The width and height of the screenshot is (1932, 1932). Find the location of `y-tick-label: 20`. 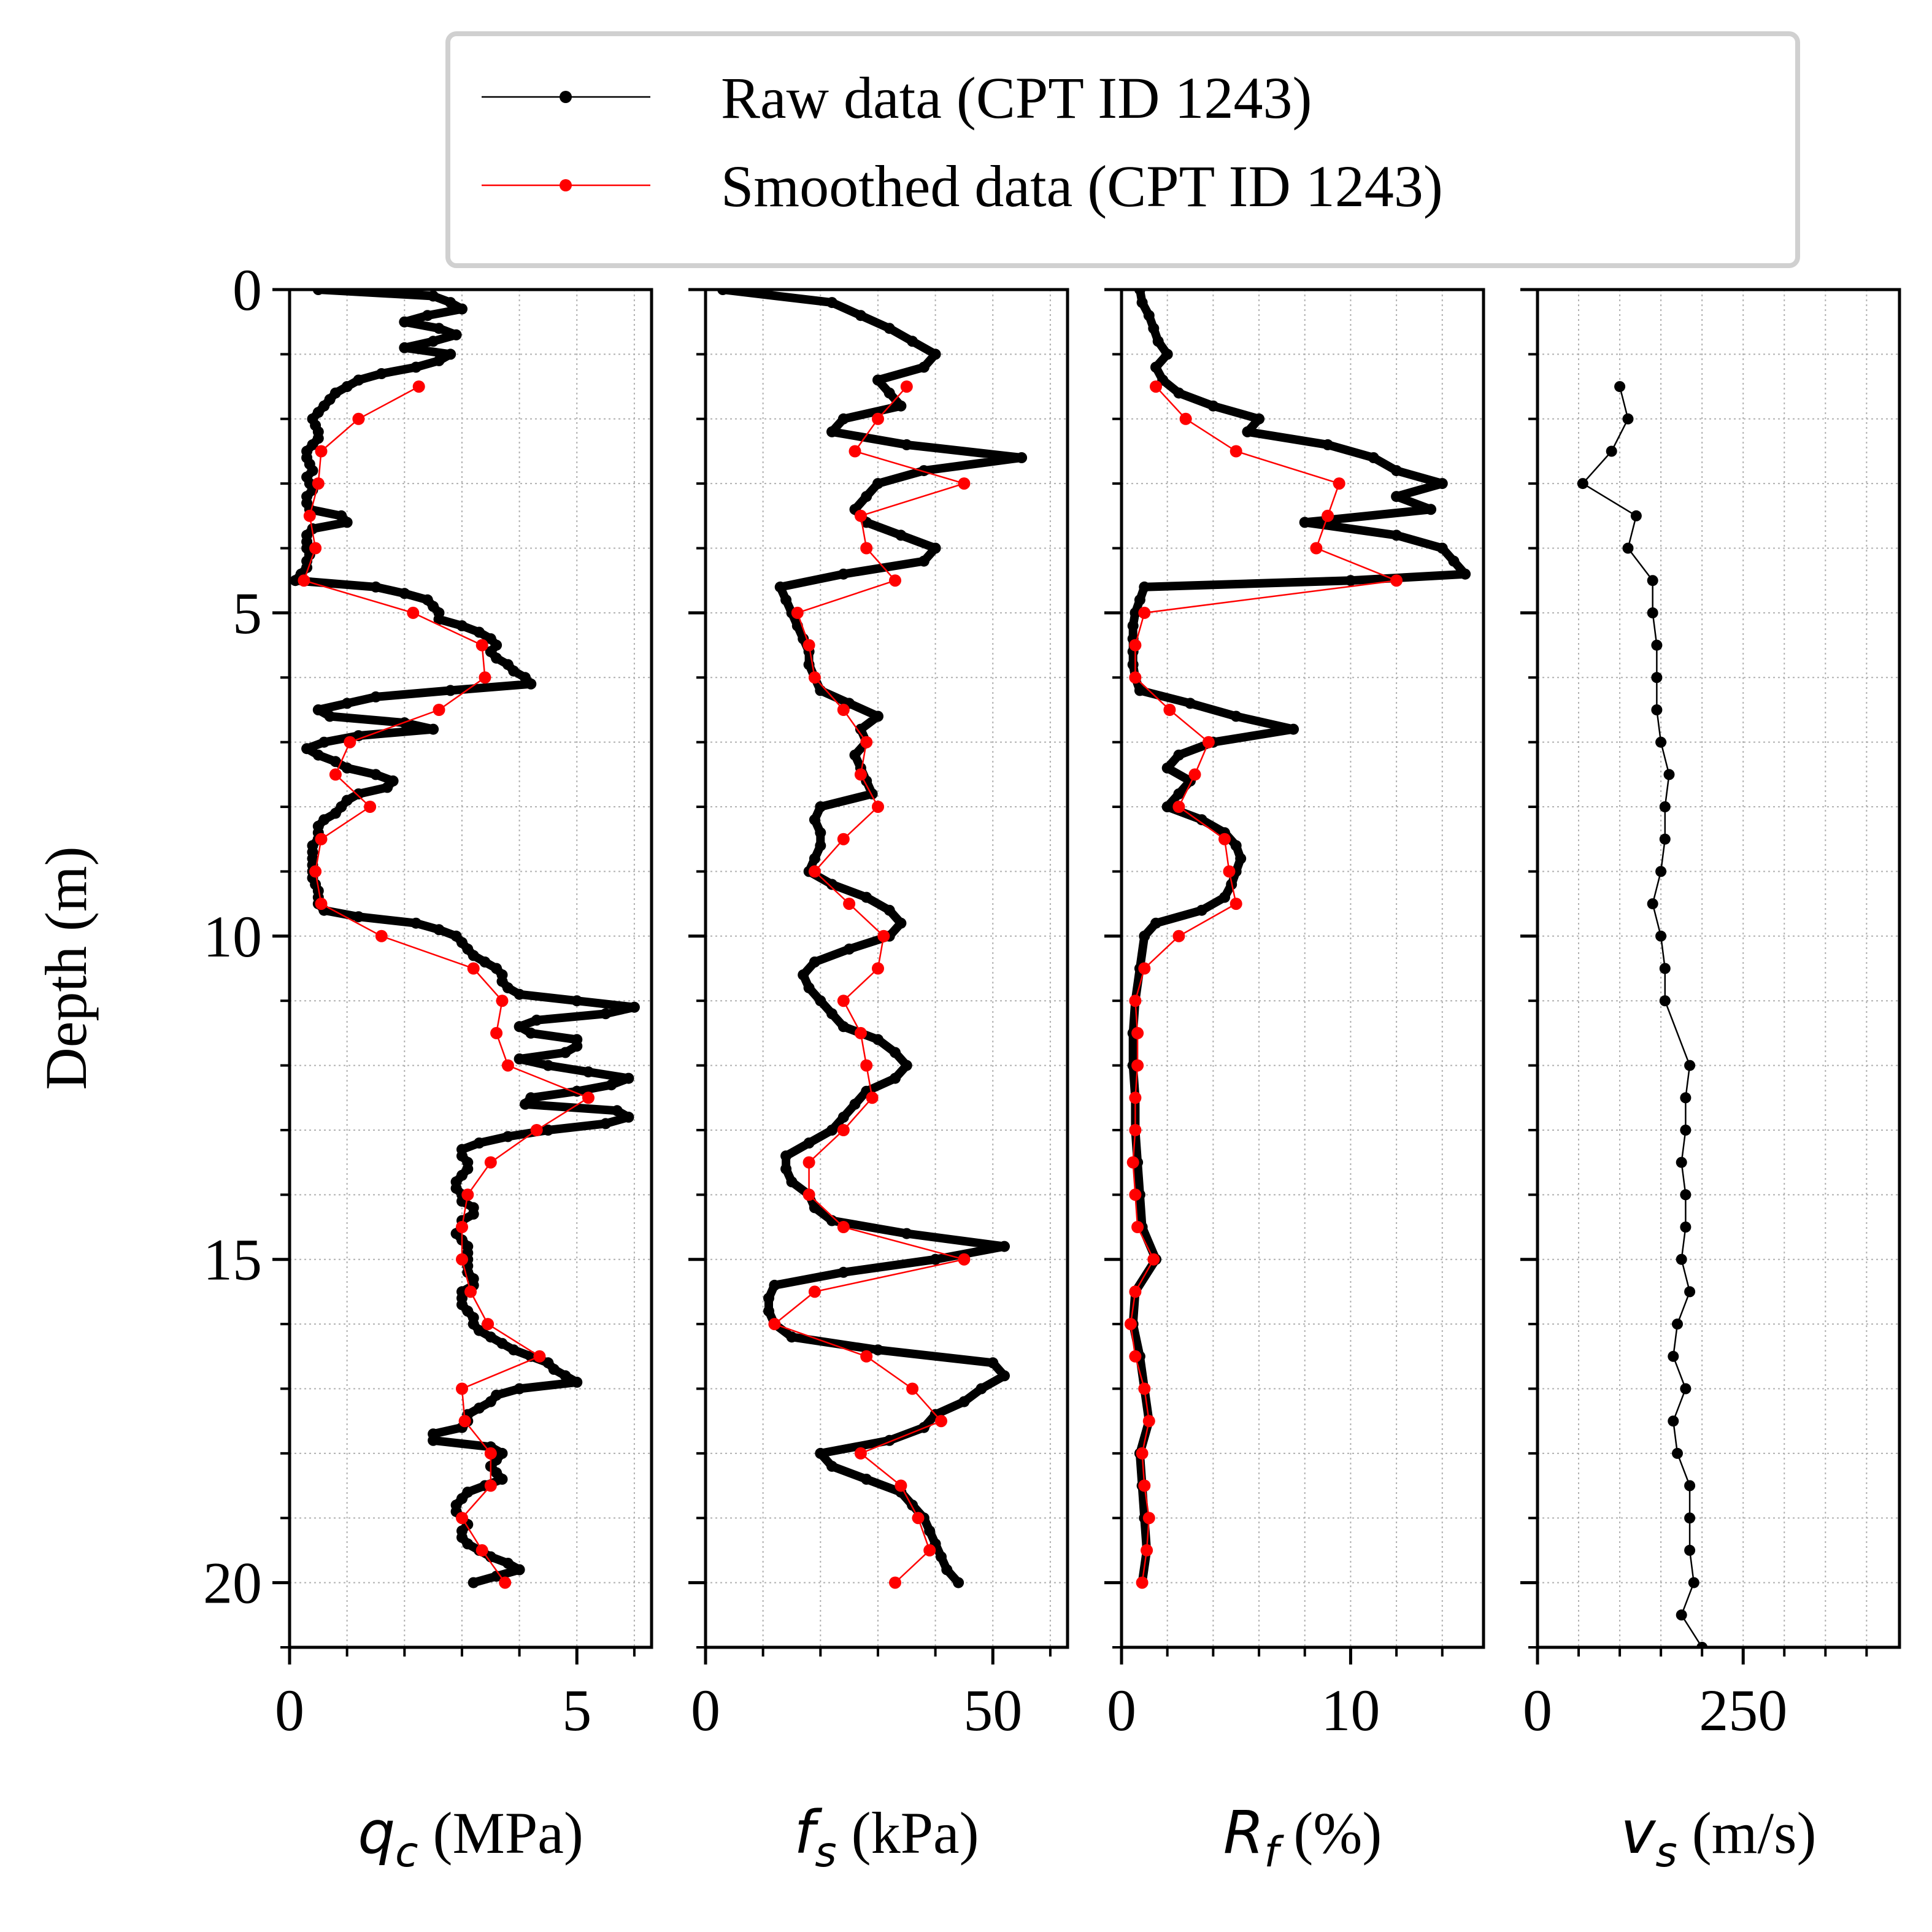

y-tick-label: 20 is located at coordinates (232, 1583).